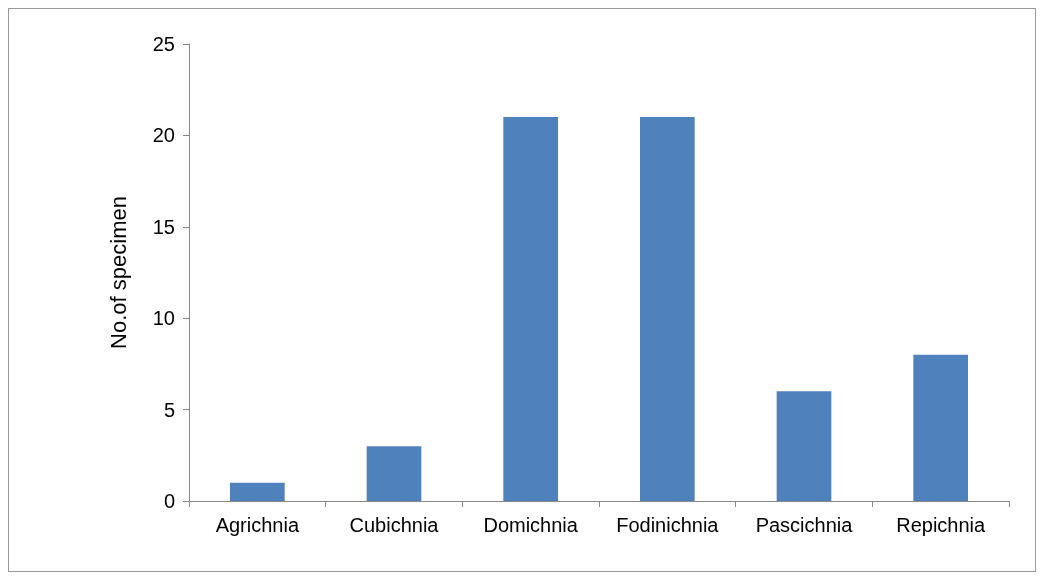 The image size is (1046, 582). I want to click on x-tick-label: Cubichnia, so click(394, 525).